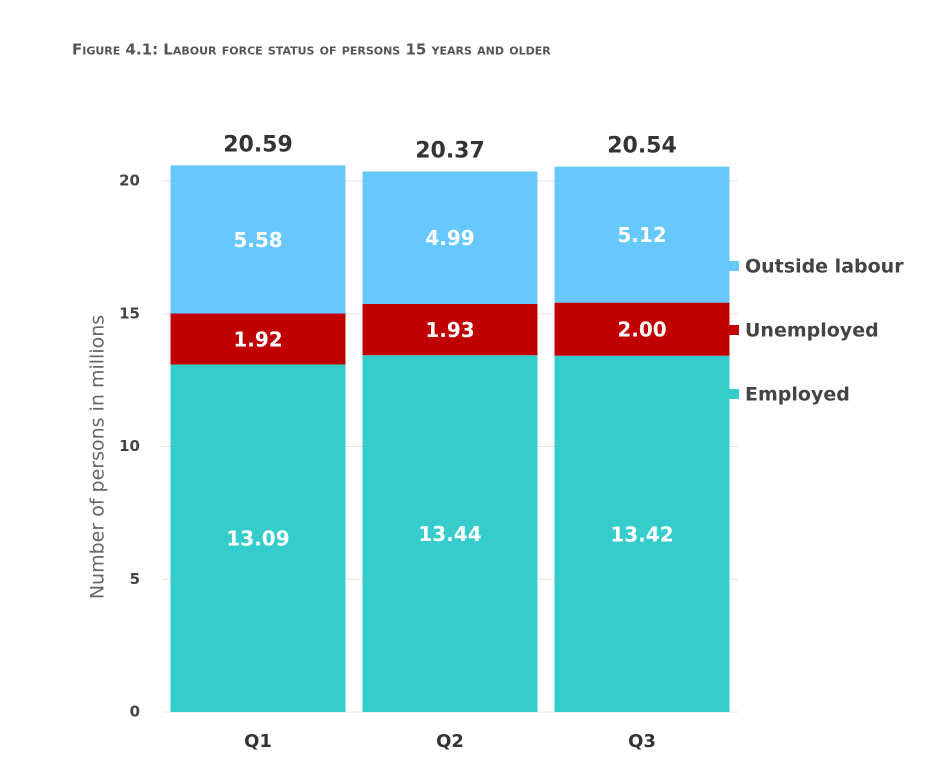 The image size is (936, 768). I want to click on value-label: 2.00, so click(641, 330).